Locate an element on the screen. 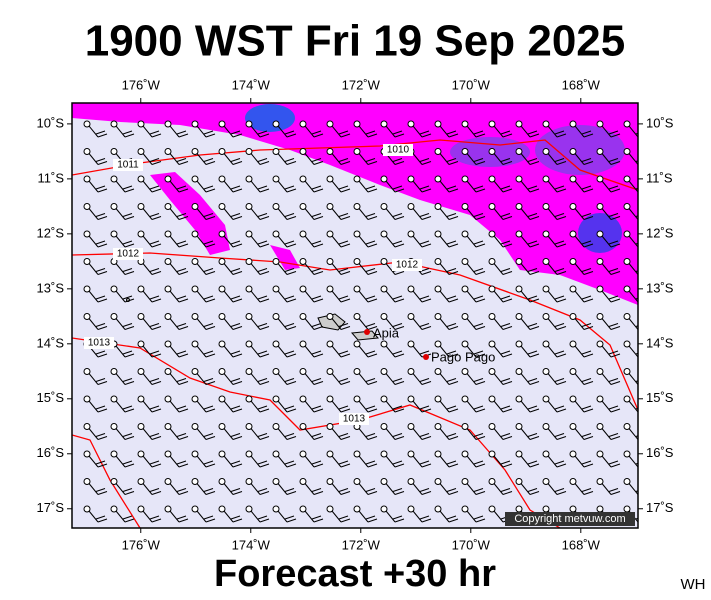  copyright: Copyright metvuw.com is located at coordinates (569, 519).